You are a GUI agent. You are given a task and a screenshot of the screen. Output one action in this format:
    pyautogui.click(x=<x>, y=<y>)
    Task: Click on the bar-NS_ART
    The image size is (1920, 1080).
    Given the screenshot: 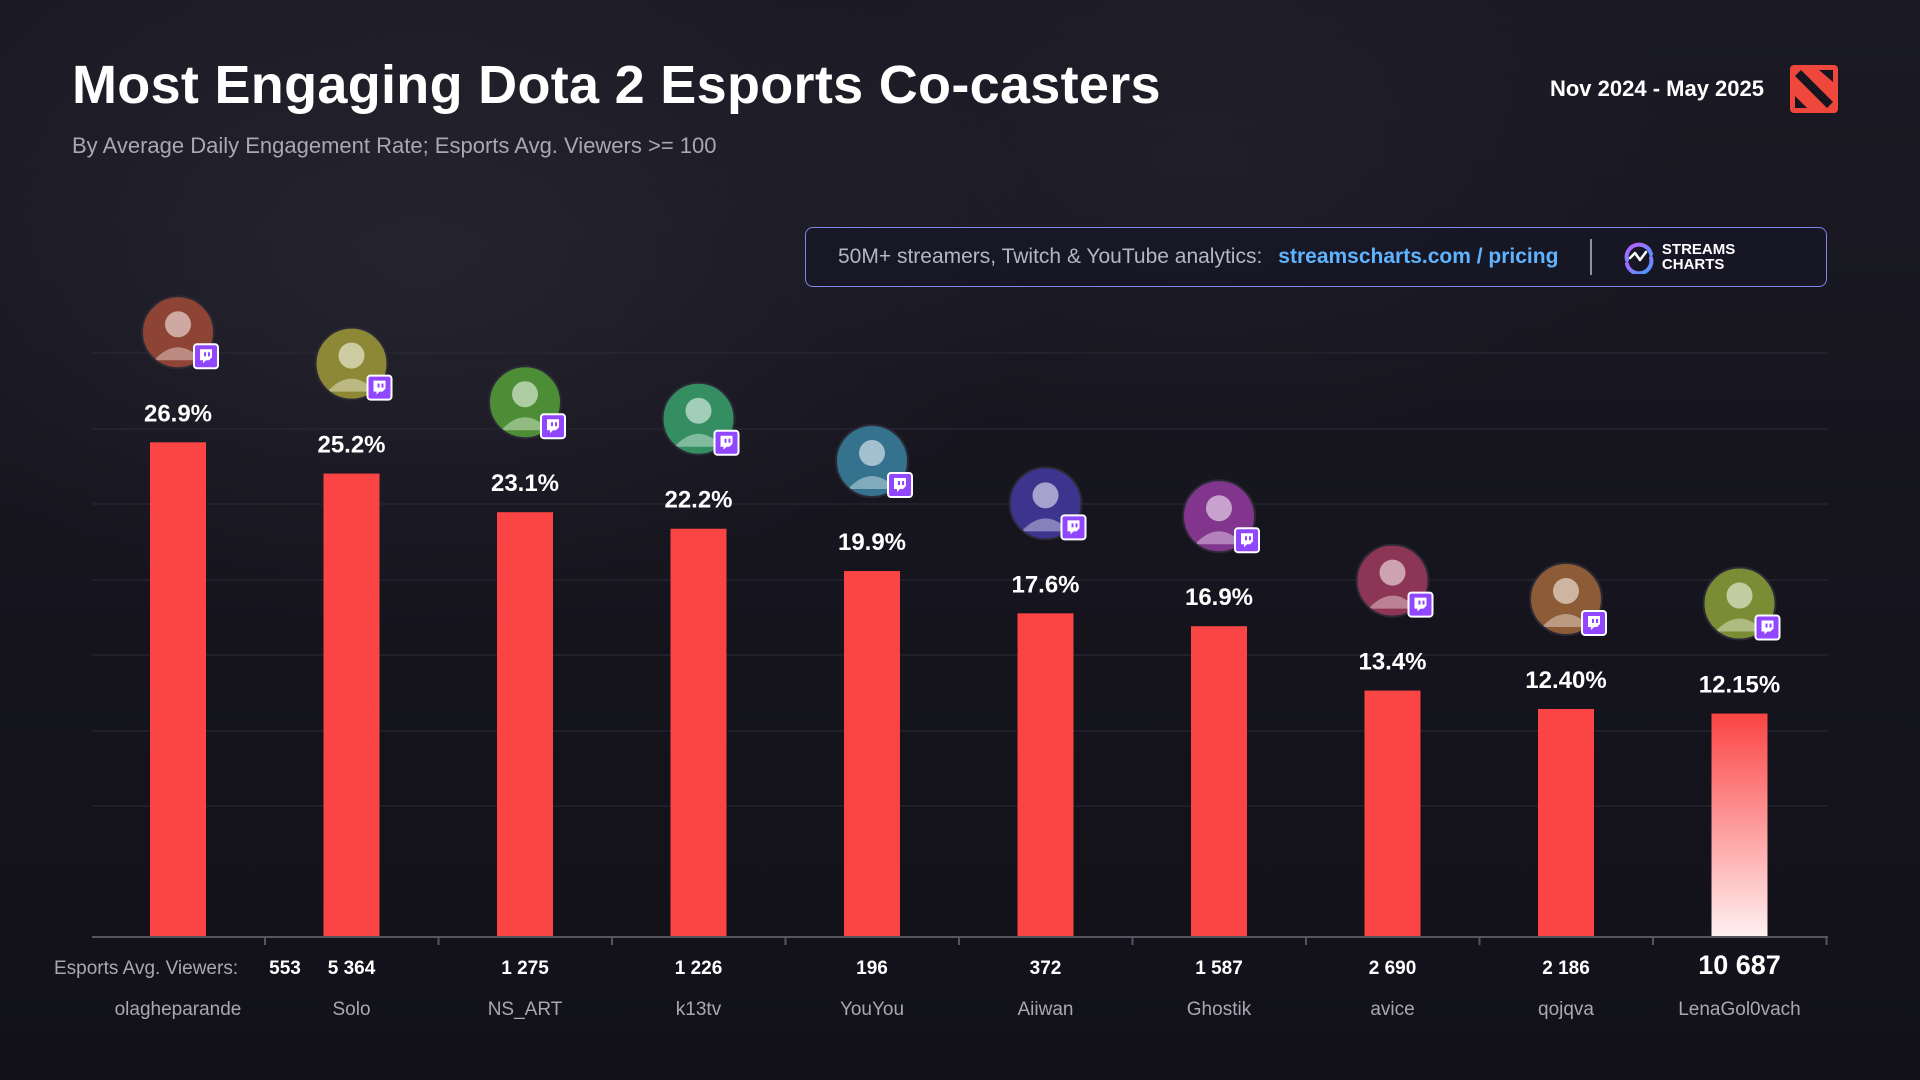 What is the action you would take?
    pyautogui.click(x=525, y=724)
    